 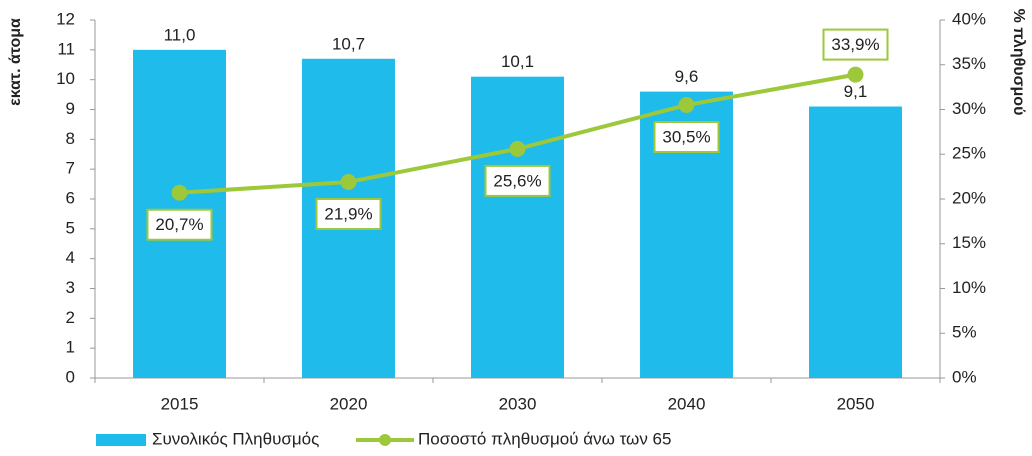 What do you see at coordinates (517, 61) in the screenshot?
I see `bar-value-label: 10,1` at bounding box center [517, 61].